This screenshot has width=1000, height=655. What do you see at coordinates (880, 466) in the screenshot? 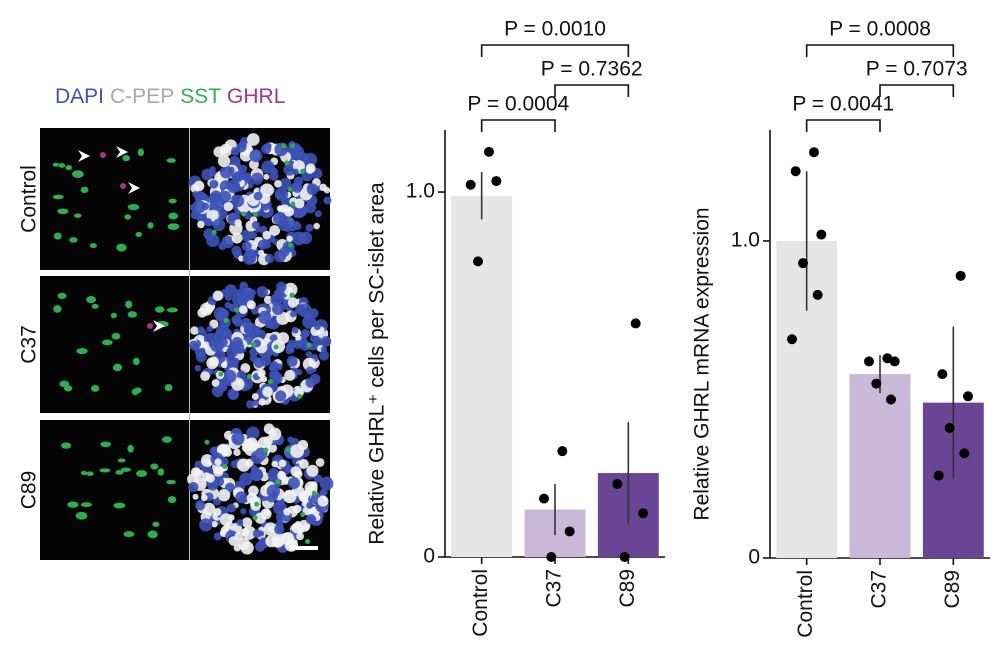
I see `bar` at bounding box center [880, 466].